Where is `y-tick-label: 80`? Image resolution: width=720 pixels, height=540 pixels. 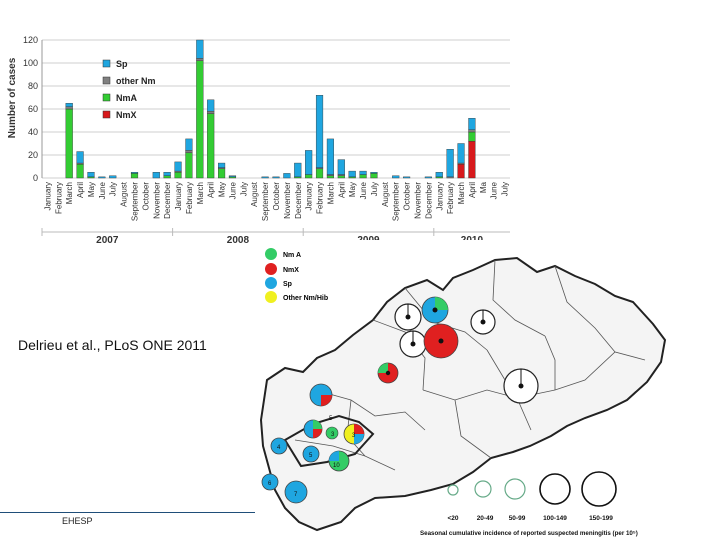 y-tick-label: 80 is located at coordinates (33, 86).